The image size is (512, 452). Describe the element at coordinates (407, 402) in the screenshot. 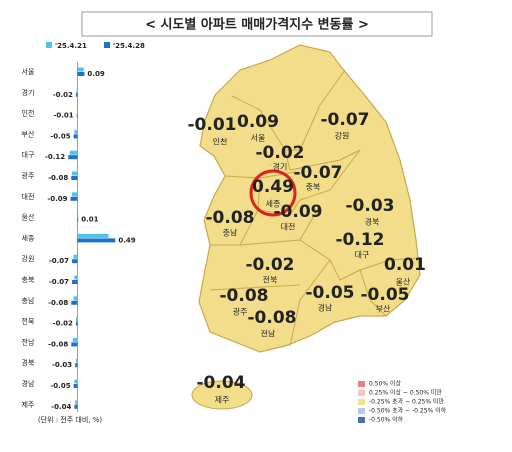

I see `map-legend-label: -0.25% 초과 ~ 0.25% 미만` at that location.